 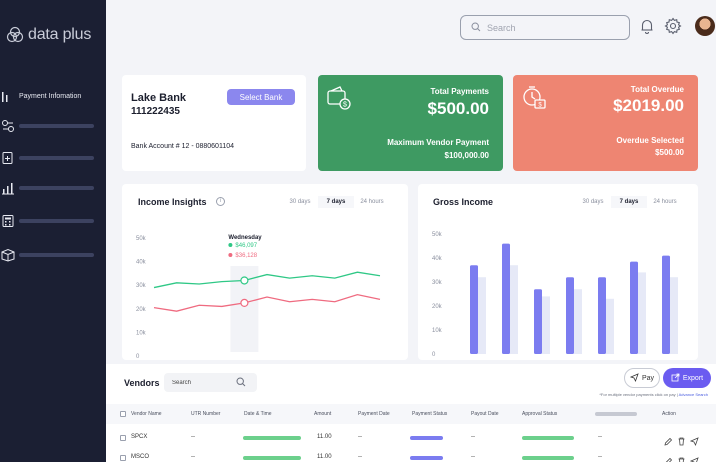 What do you see at coordinates (657, 89) in the screenshot?
I see `total-overdue-label: Total Overdue` at bounding box center [657, 89].